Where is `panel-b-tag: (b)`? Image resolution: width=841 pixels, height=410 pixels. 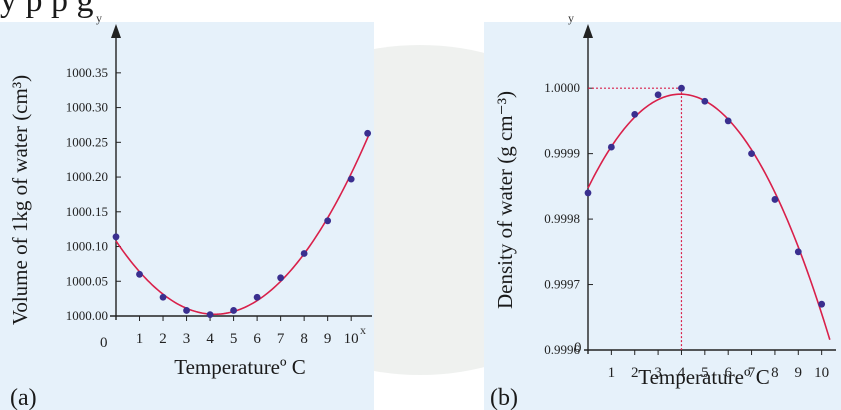 panel-b-tag: (b) is located at coordinates (504, 397).